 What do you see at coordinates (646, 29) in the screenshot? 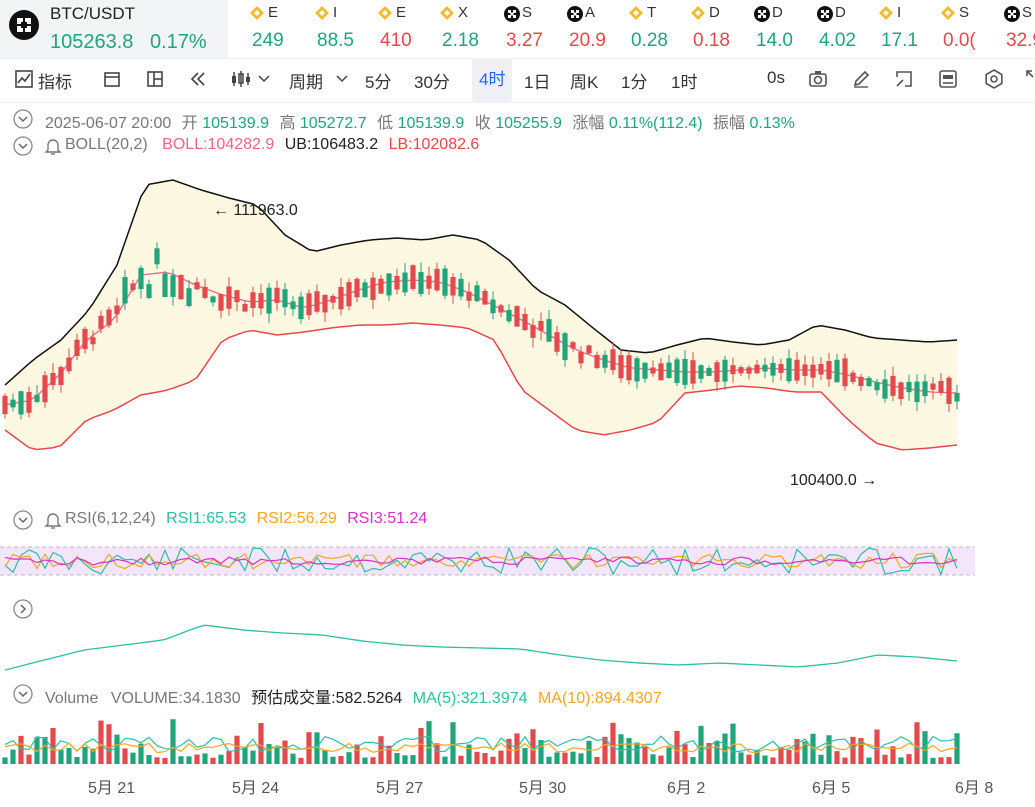
I see `ticker-item: T 0.28` at bounding box center [646, 29].